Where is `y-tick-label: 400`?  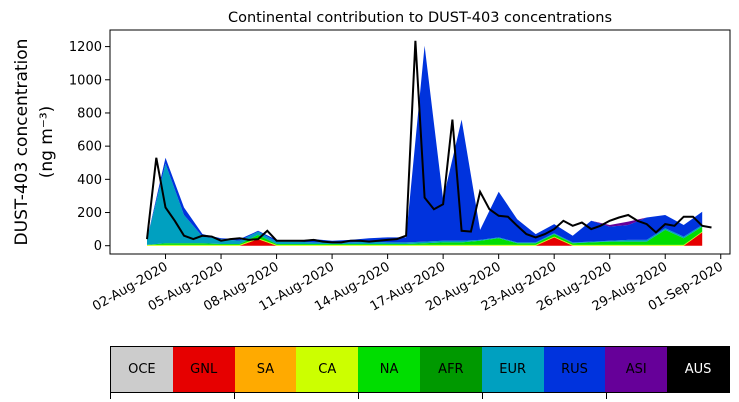 y-tick-label: 400 is located at coordinates (89, 180).